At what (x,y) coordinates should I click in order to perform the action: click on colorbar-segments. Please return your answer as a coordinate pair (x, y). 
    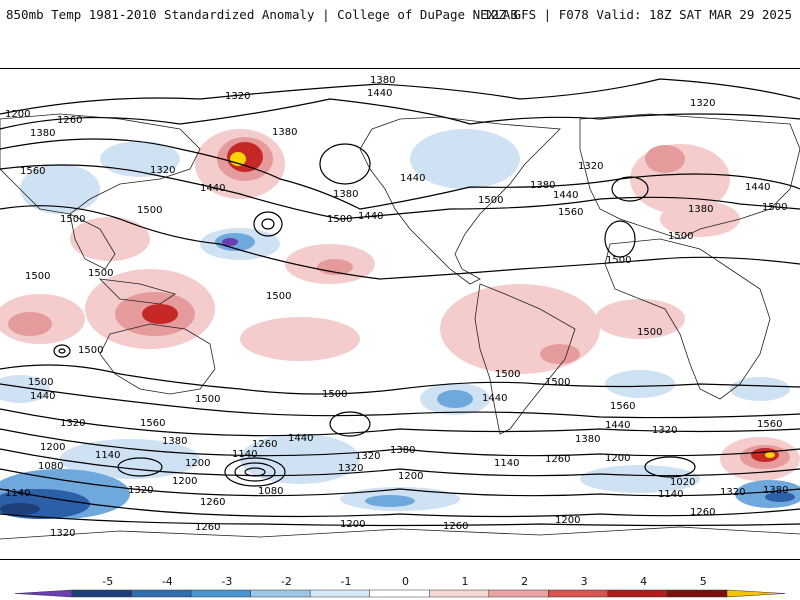
    Looking at the image, I should click on (400, 593).